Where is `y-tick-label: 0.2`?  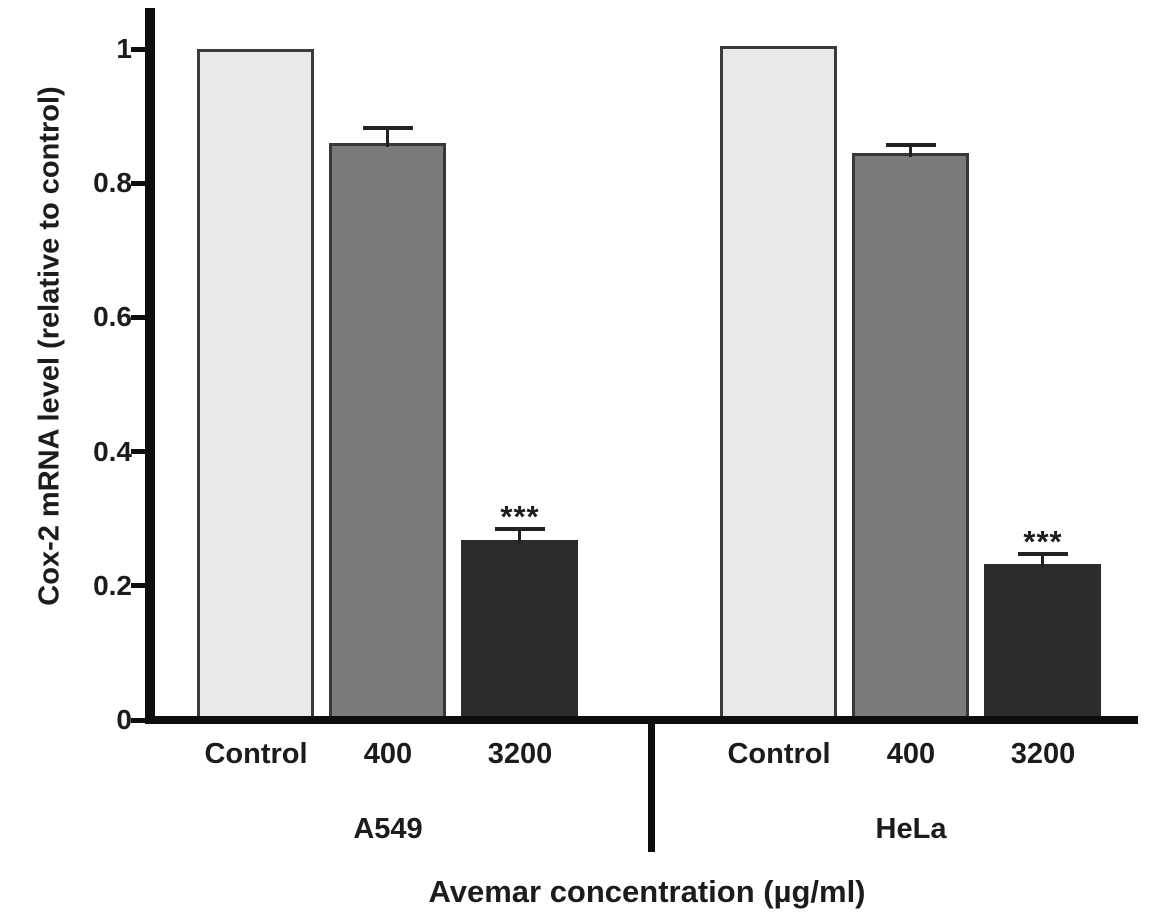 y-tick-label: 0.2 is located at coordinates (112, 585).